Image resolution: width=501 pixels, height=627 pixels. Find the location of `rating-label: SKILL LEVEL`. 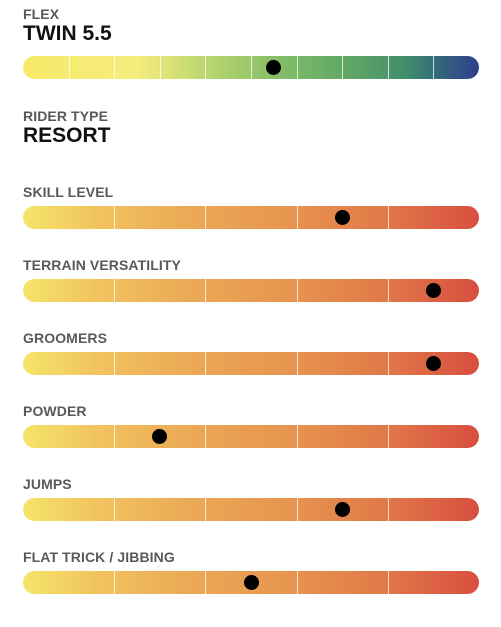

rating-label: SKILL LEVEL is located at coordinates (68, 192).